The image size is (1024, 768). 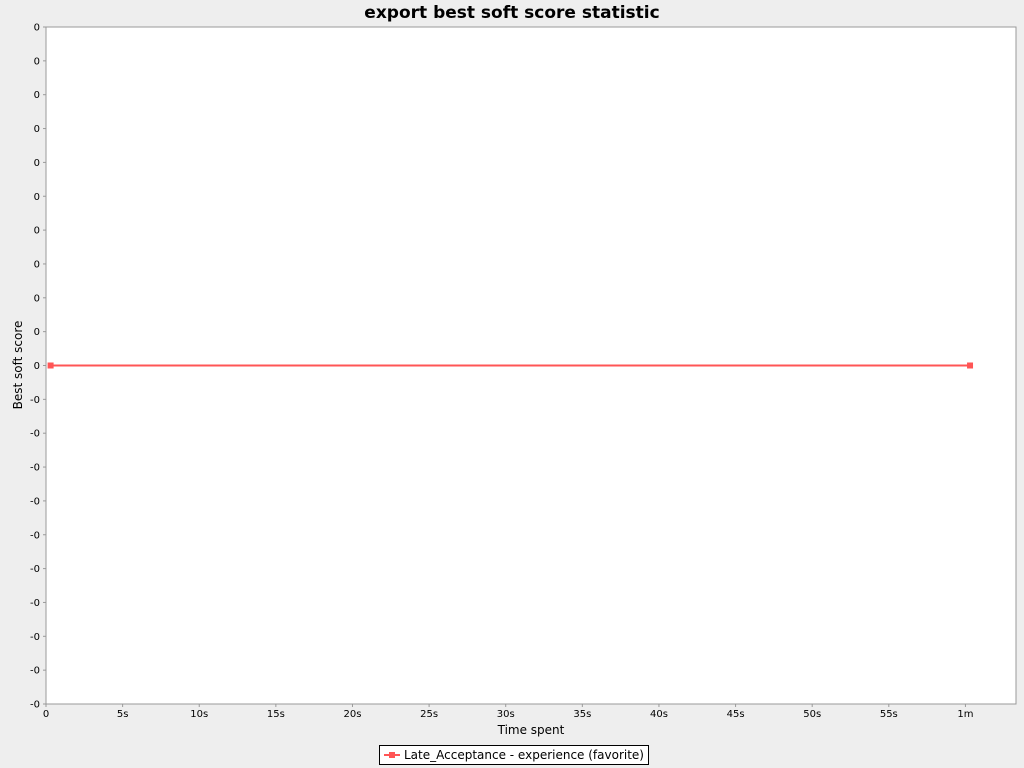 I want to click on x-tick-label: 35s, so click(x=582, y=714).